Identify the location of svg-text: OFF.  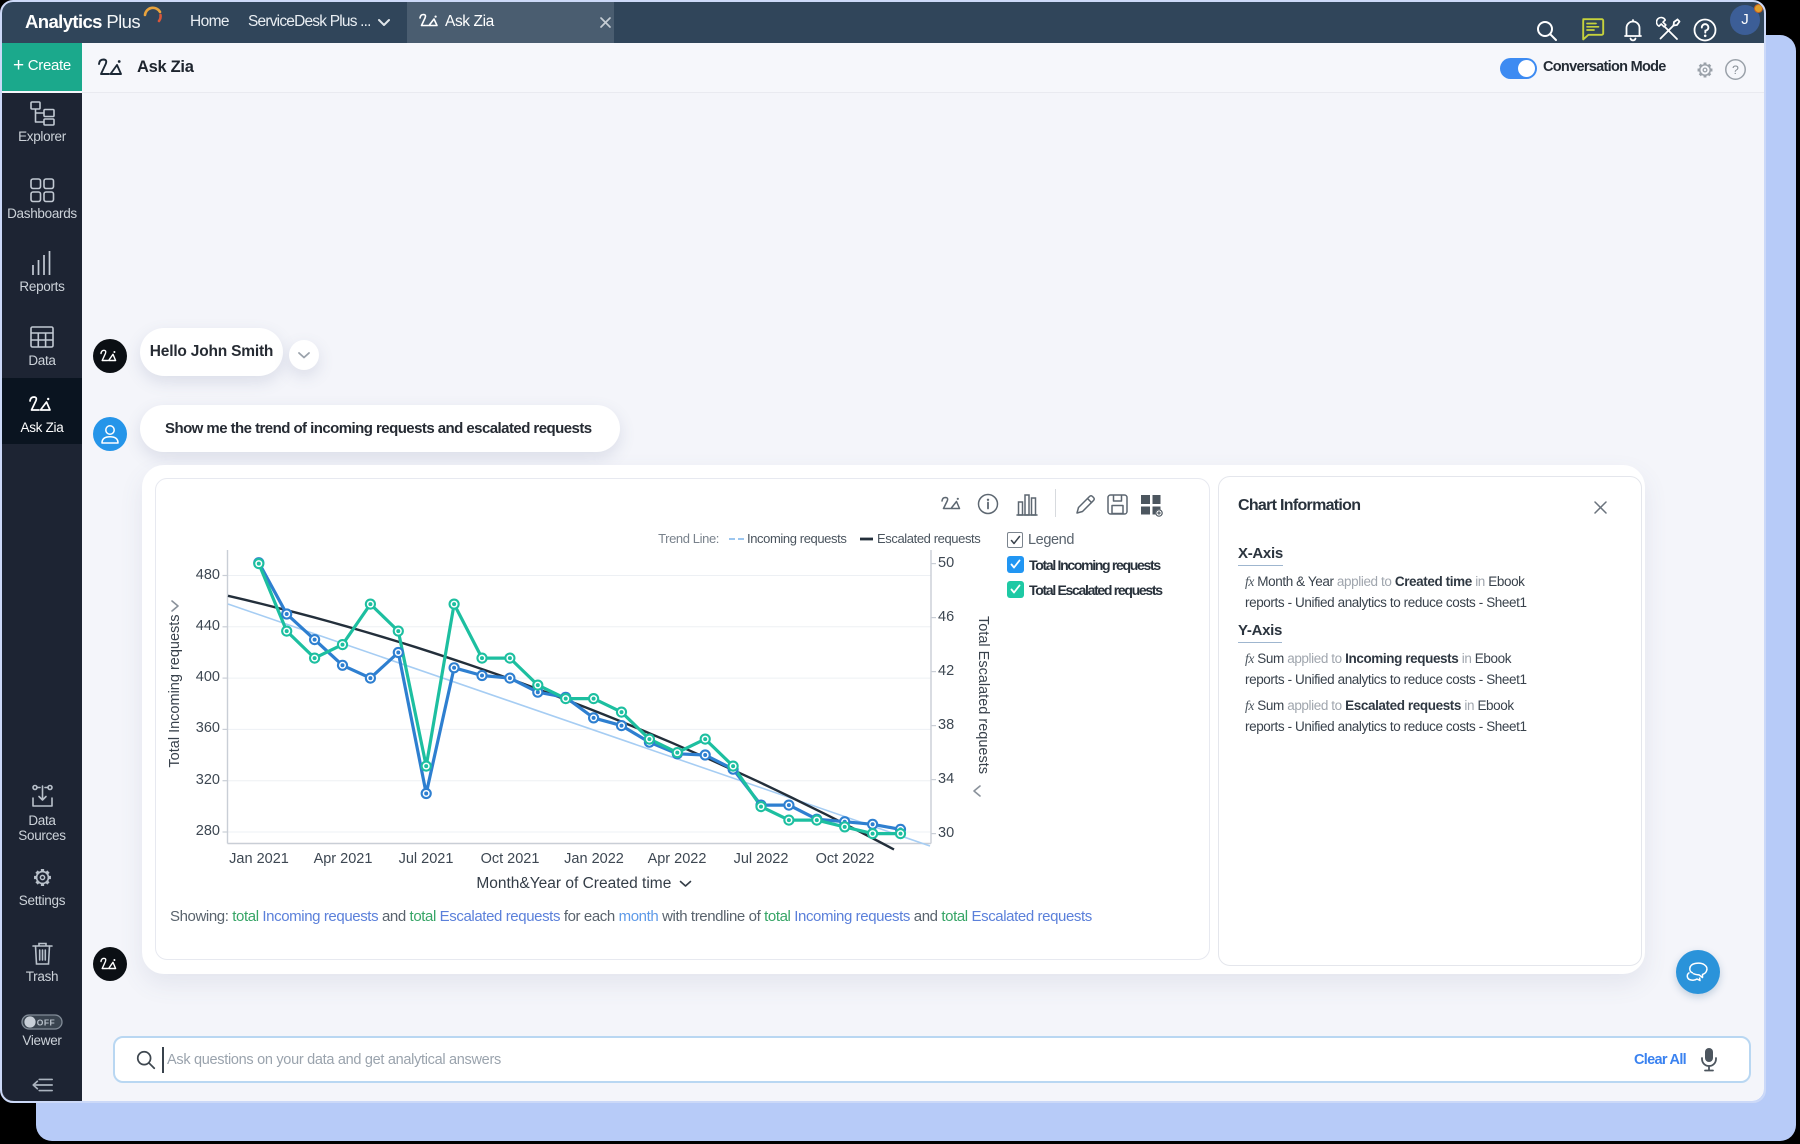
(46, 1022).